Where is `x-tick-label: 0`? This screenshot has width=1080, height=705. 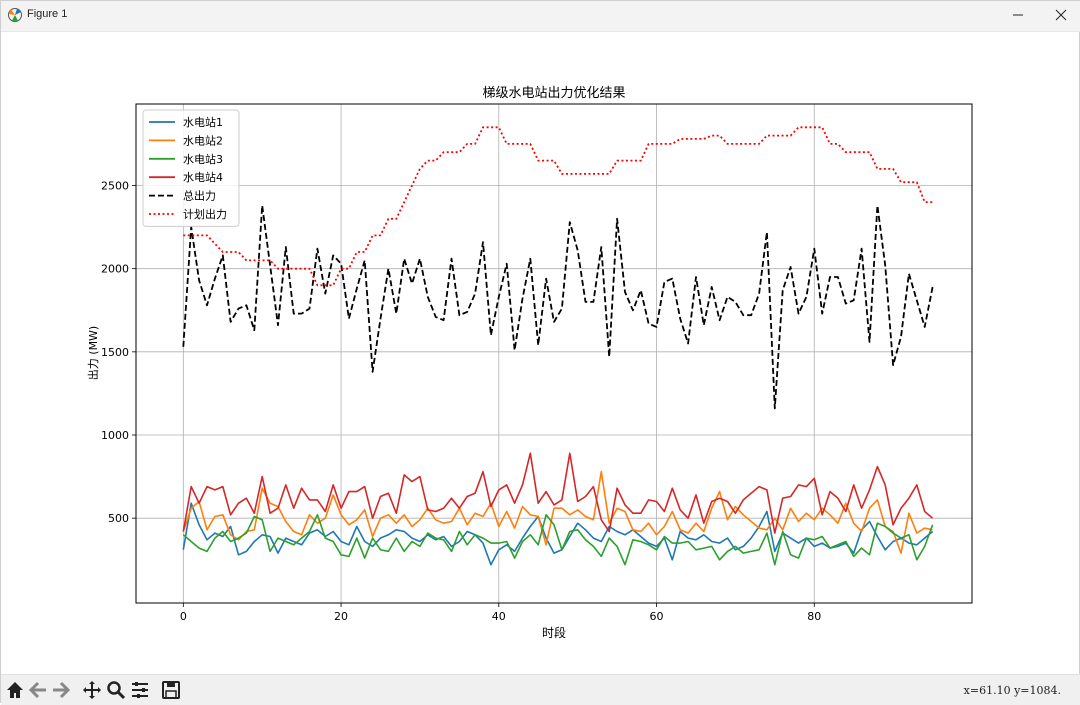
x-tick-label: 0 is located at coordinates (183, 616).